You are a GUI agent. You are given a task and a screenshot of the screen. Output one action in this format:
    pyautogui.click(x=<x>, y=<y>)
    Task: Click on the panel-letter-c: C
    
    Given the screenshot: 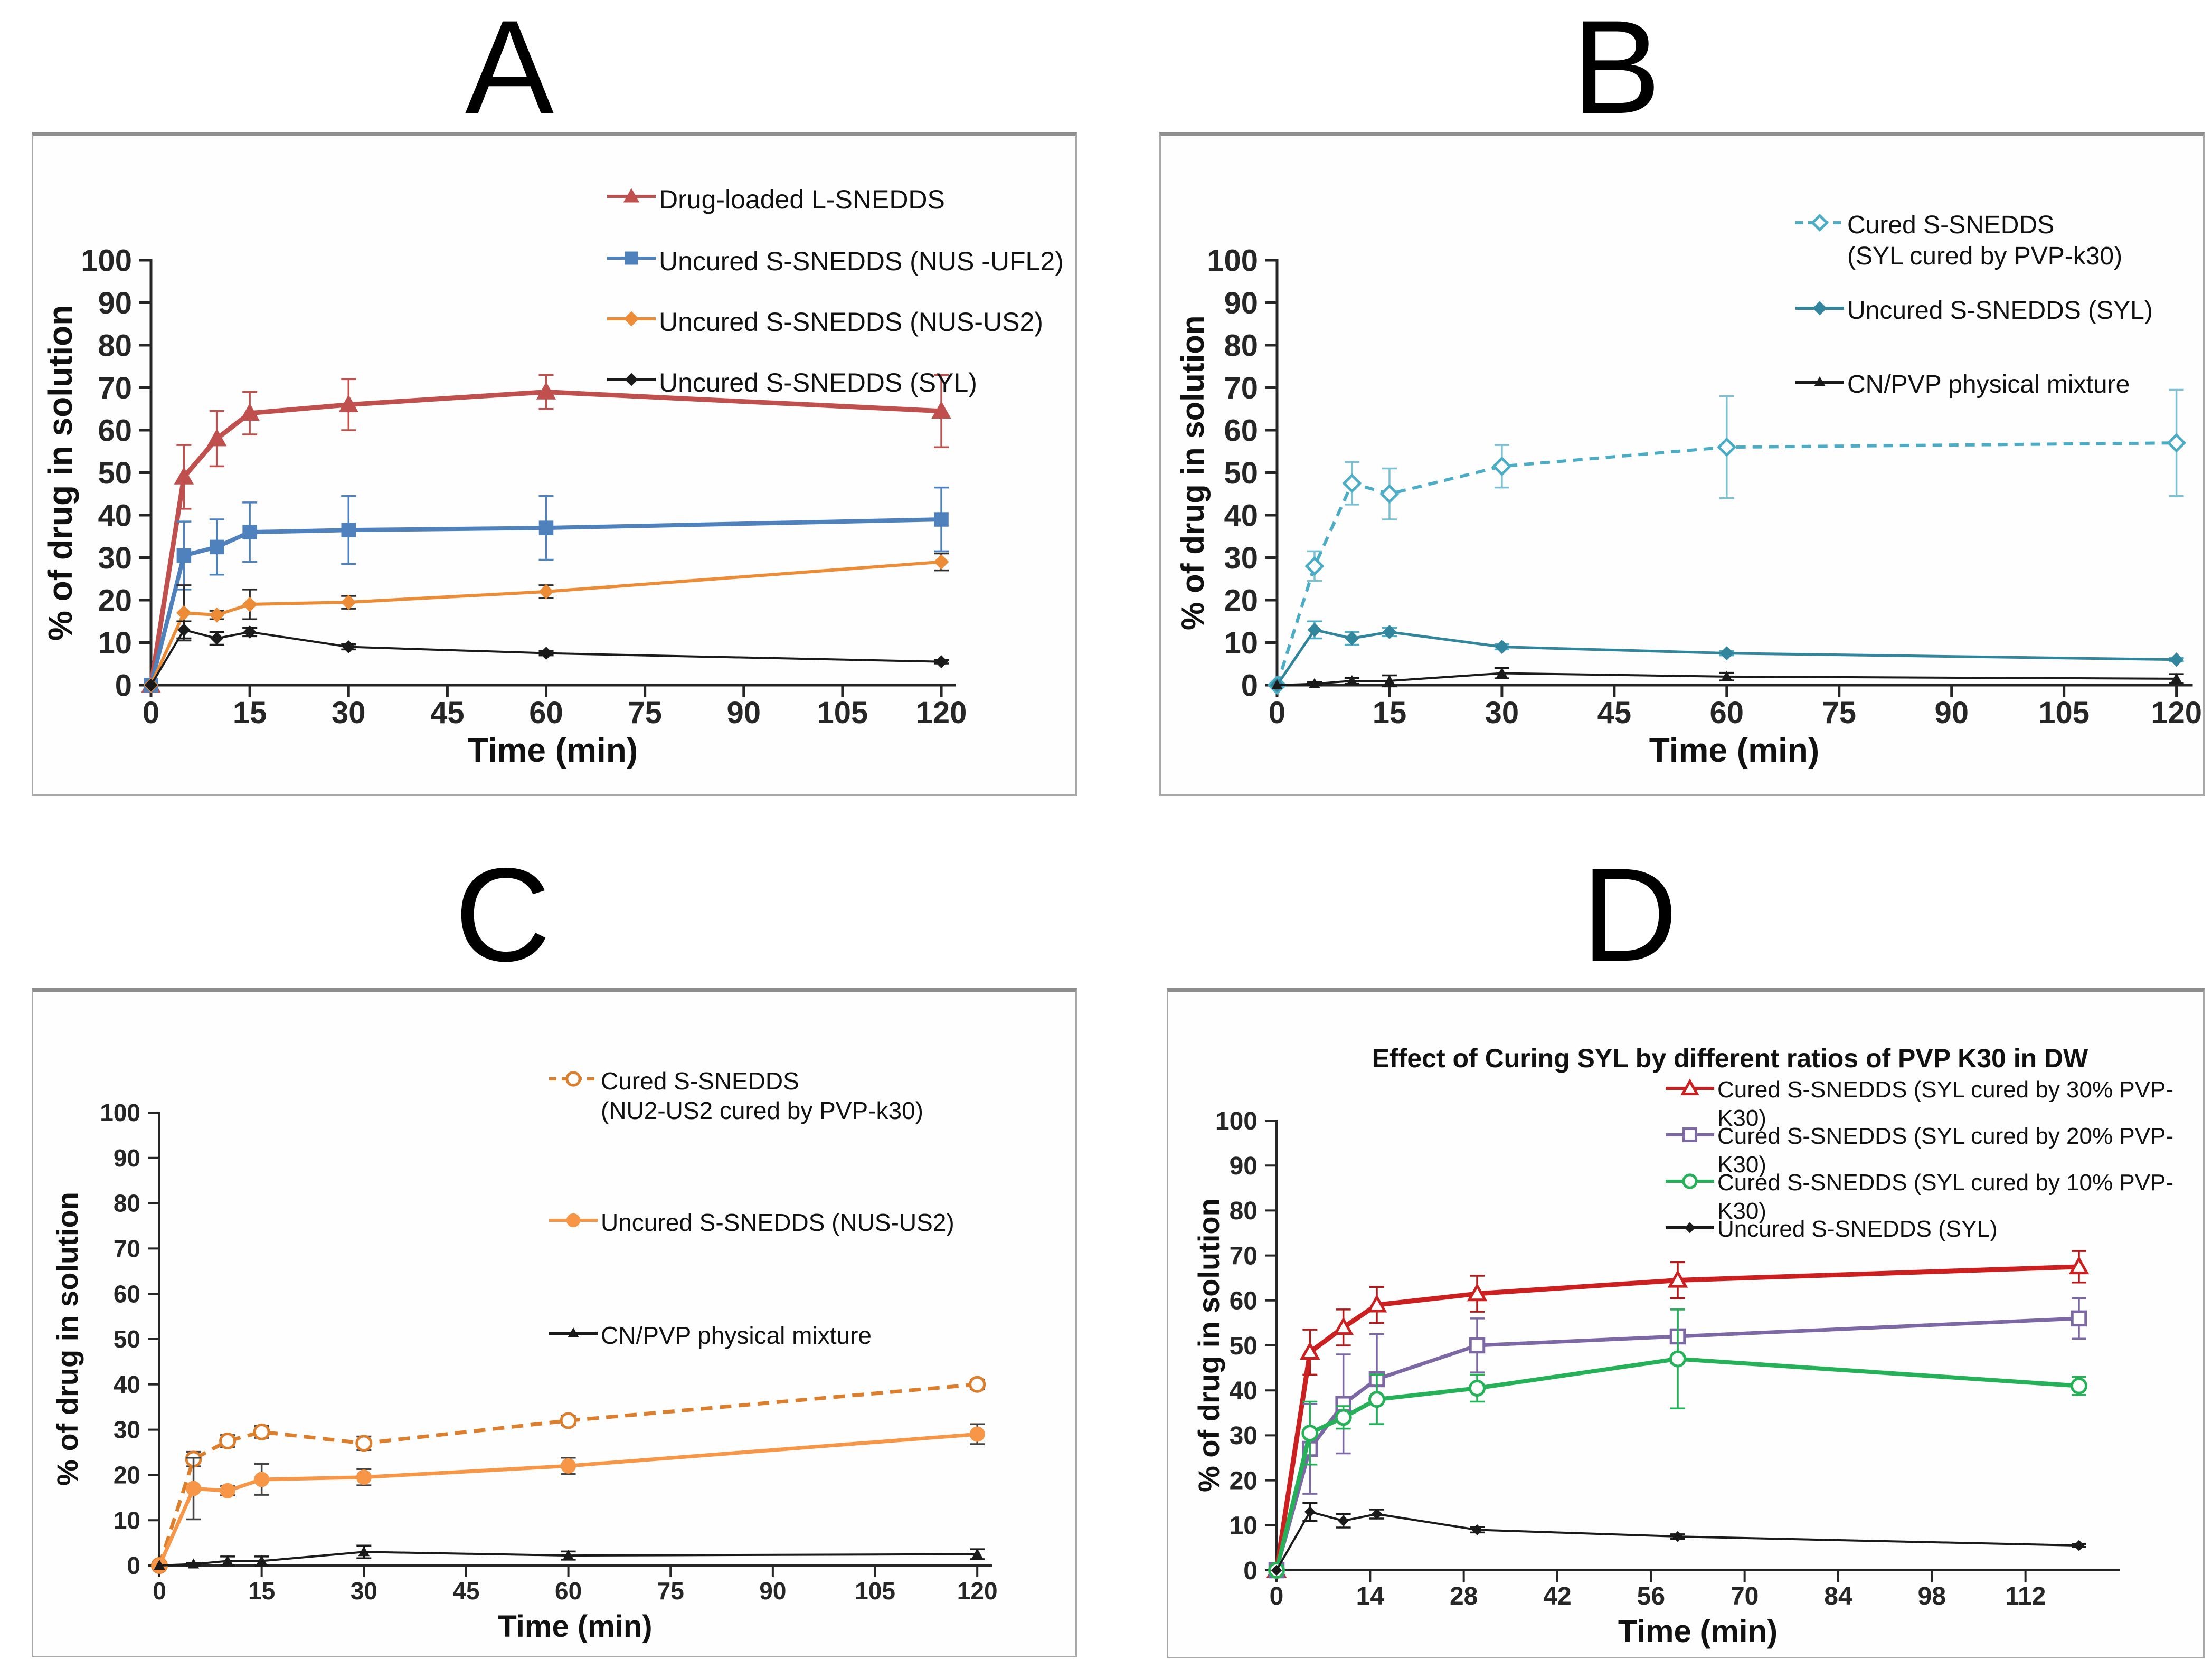 What is the action you would take?
    pyautogui.click(x=503, y=915)
    